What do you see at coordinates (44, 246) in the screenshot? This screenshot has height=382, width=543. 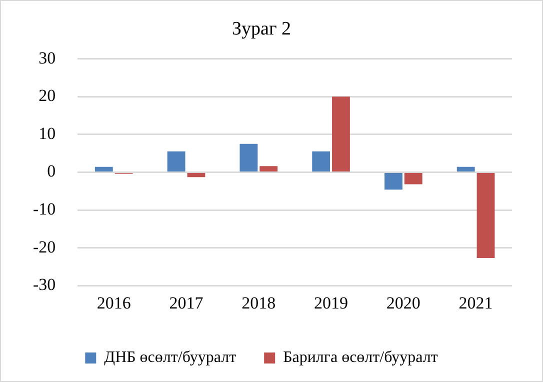 I see `y-tick-label: -20` at bounding box center [44, 246].